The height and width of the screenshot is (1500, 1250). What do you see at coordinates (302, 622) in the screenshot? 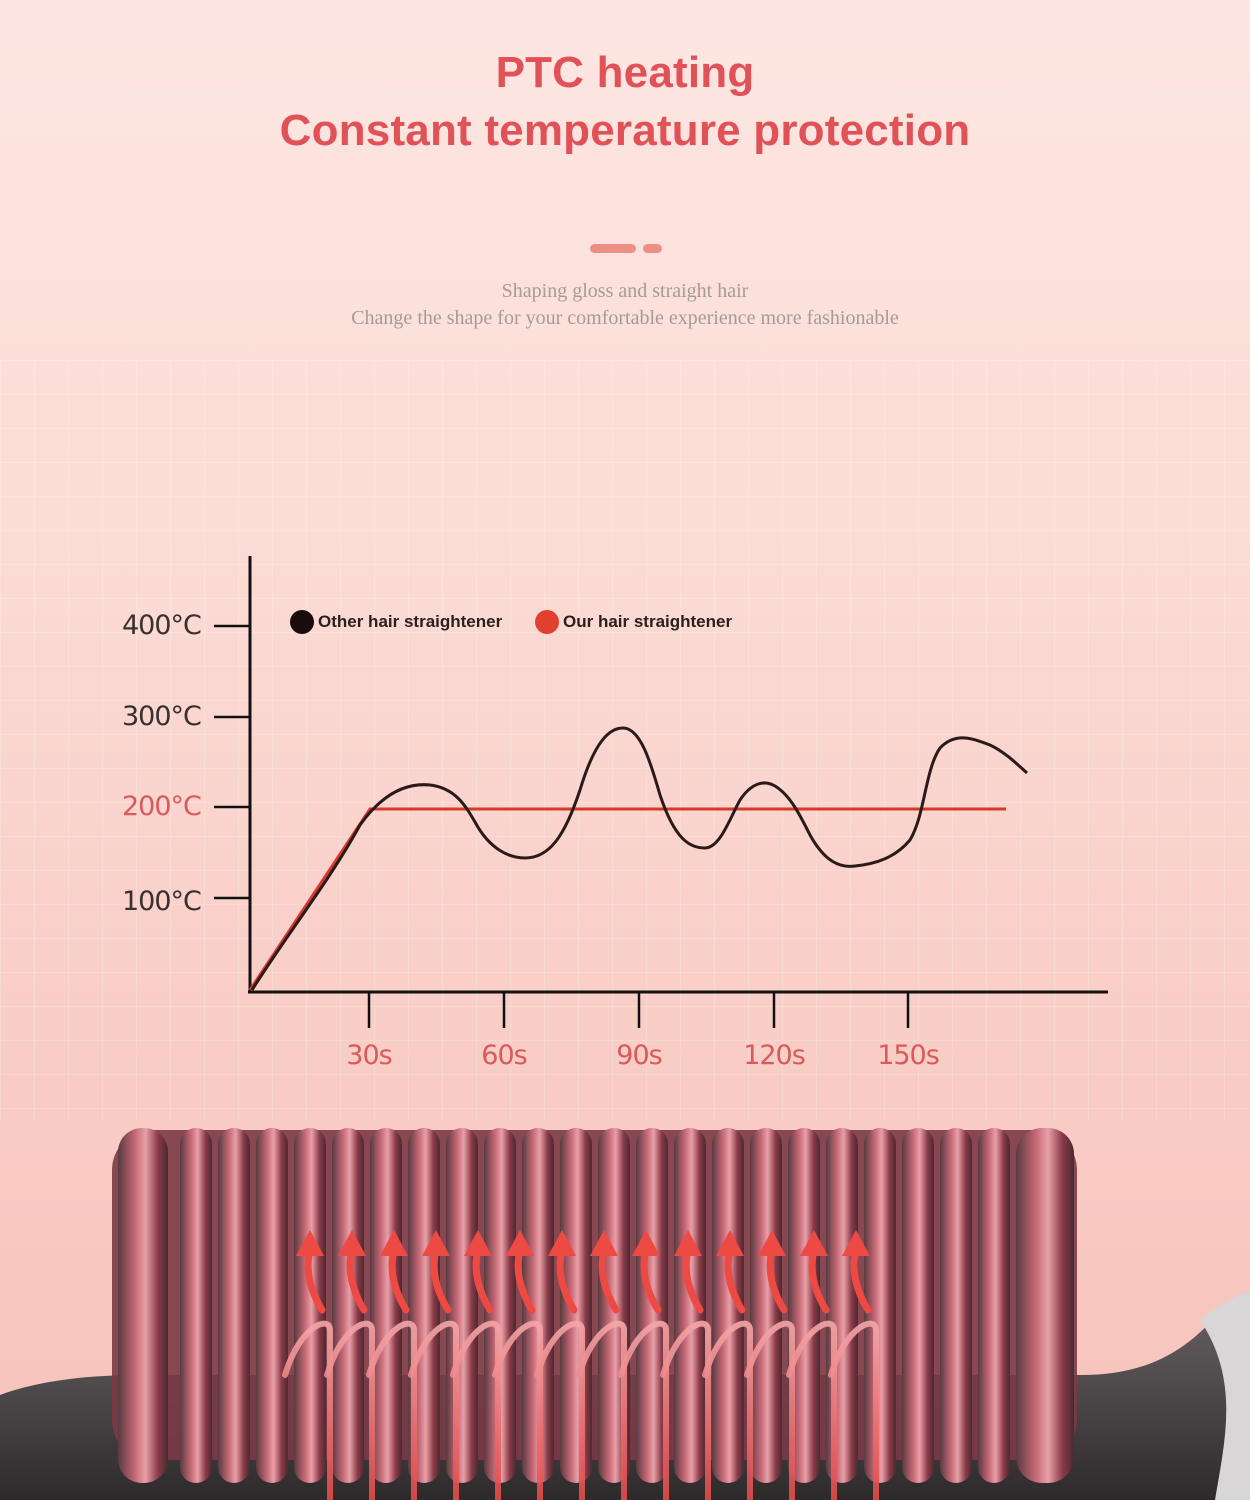
I see `legend-dot-black-icon` at bounding box center [302, 622].